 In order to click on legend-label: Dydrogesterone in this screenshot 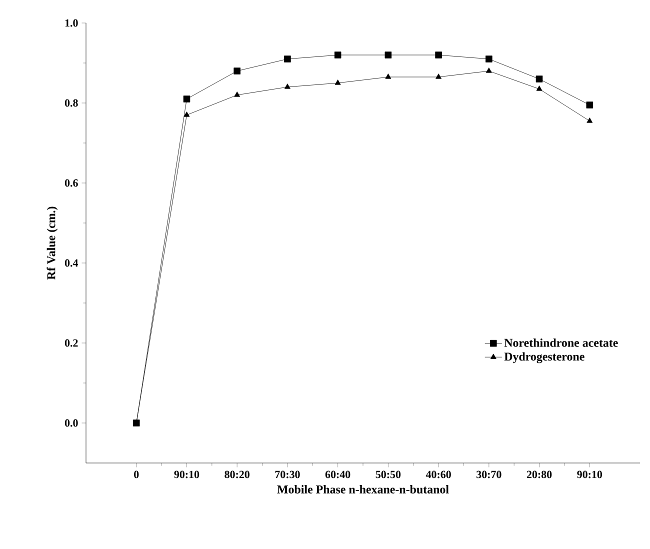, I will do `click(544, 358)`.